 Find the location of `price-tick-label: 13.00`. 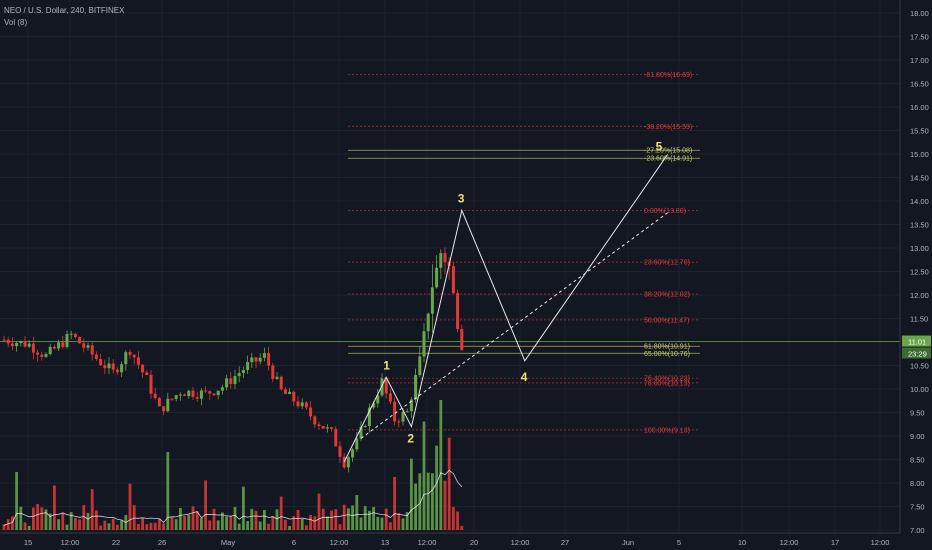

price-tick-label: 13.00 is located at coordinates (919, 248).